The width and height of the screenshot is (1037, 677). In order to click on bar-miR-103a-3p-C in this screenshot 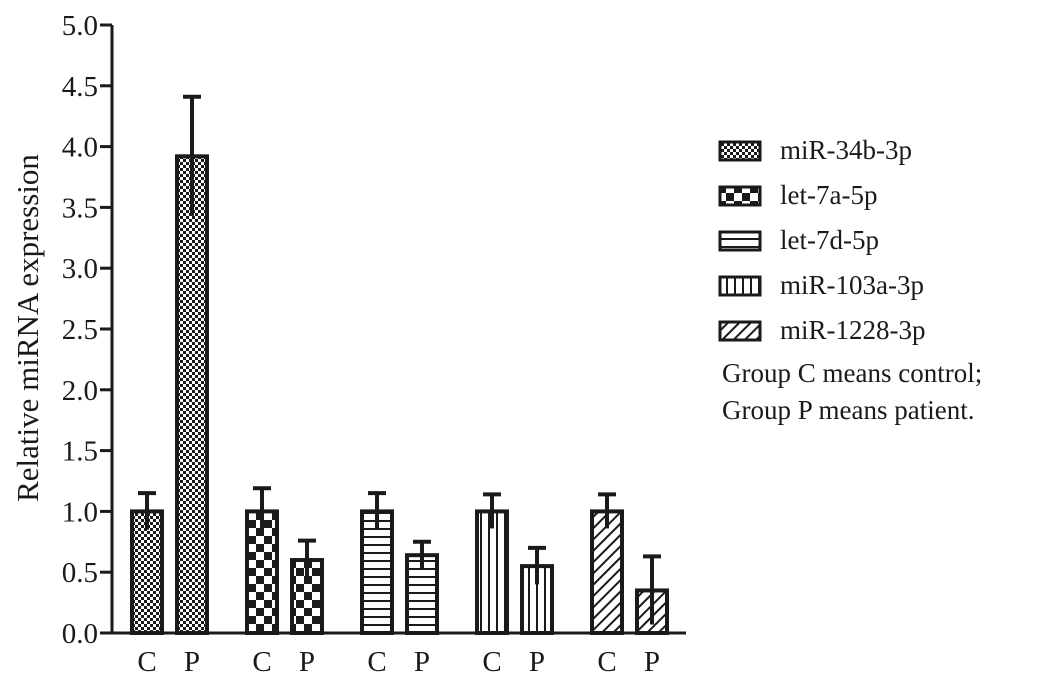, I will do `click(492, 572)`.